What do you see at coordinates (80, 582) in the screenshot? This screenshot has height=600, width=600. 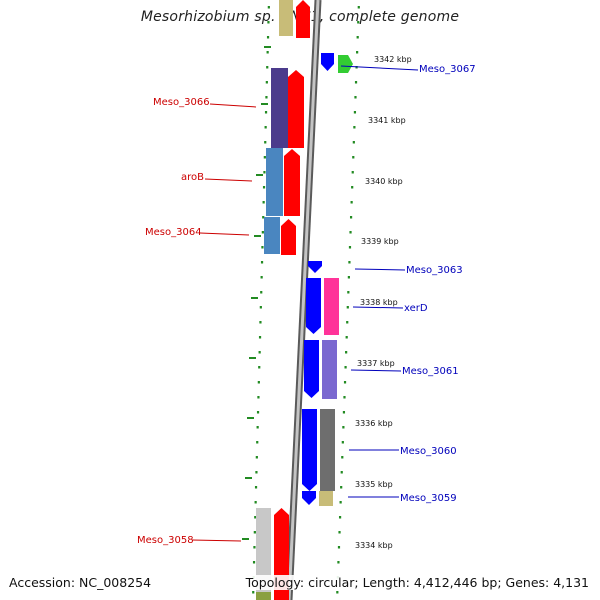 I see `accession-text: Accession: NC_008254` at bounding box center [80, 582].